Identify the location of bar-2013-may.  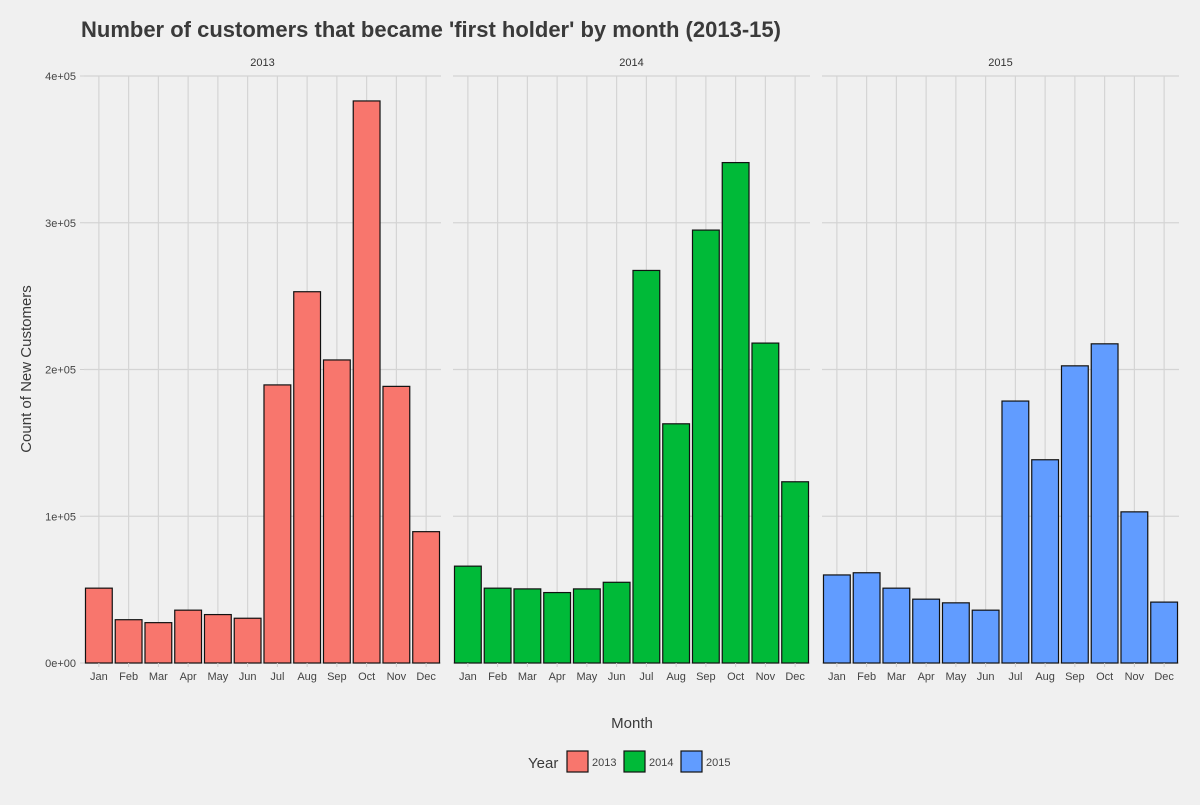
(217, 638).